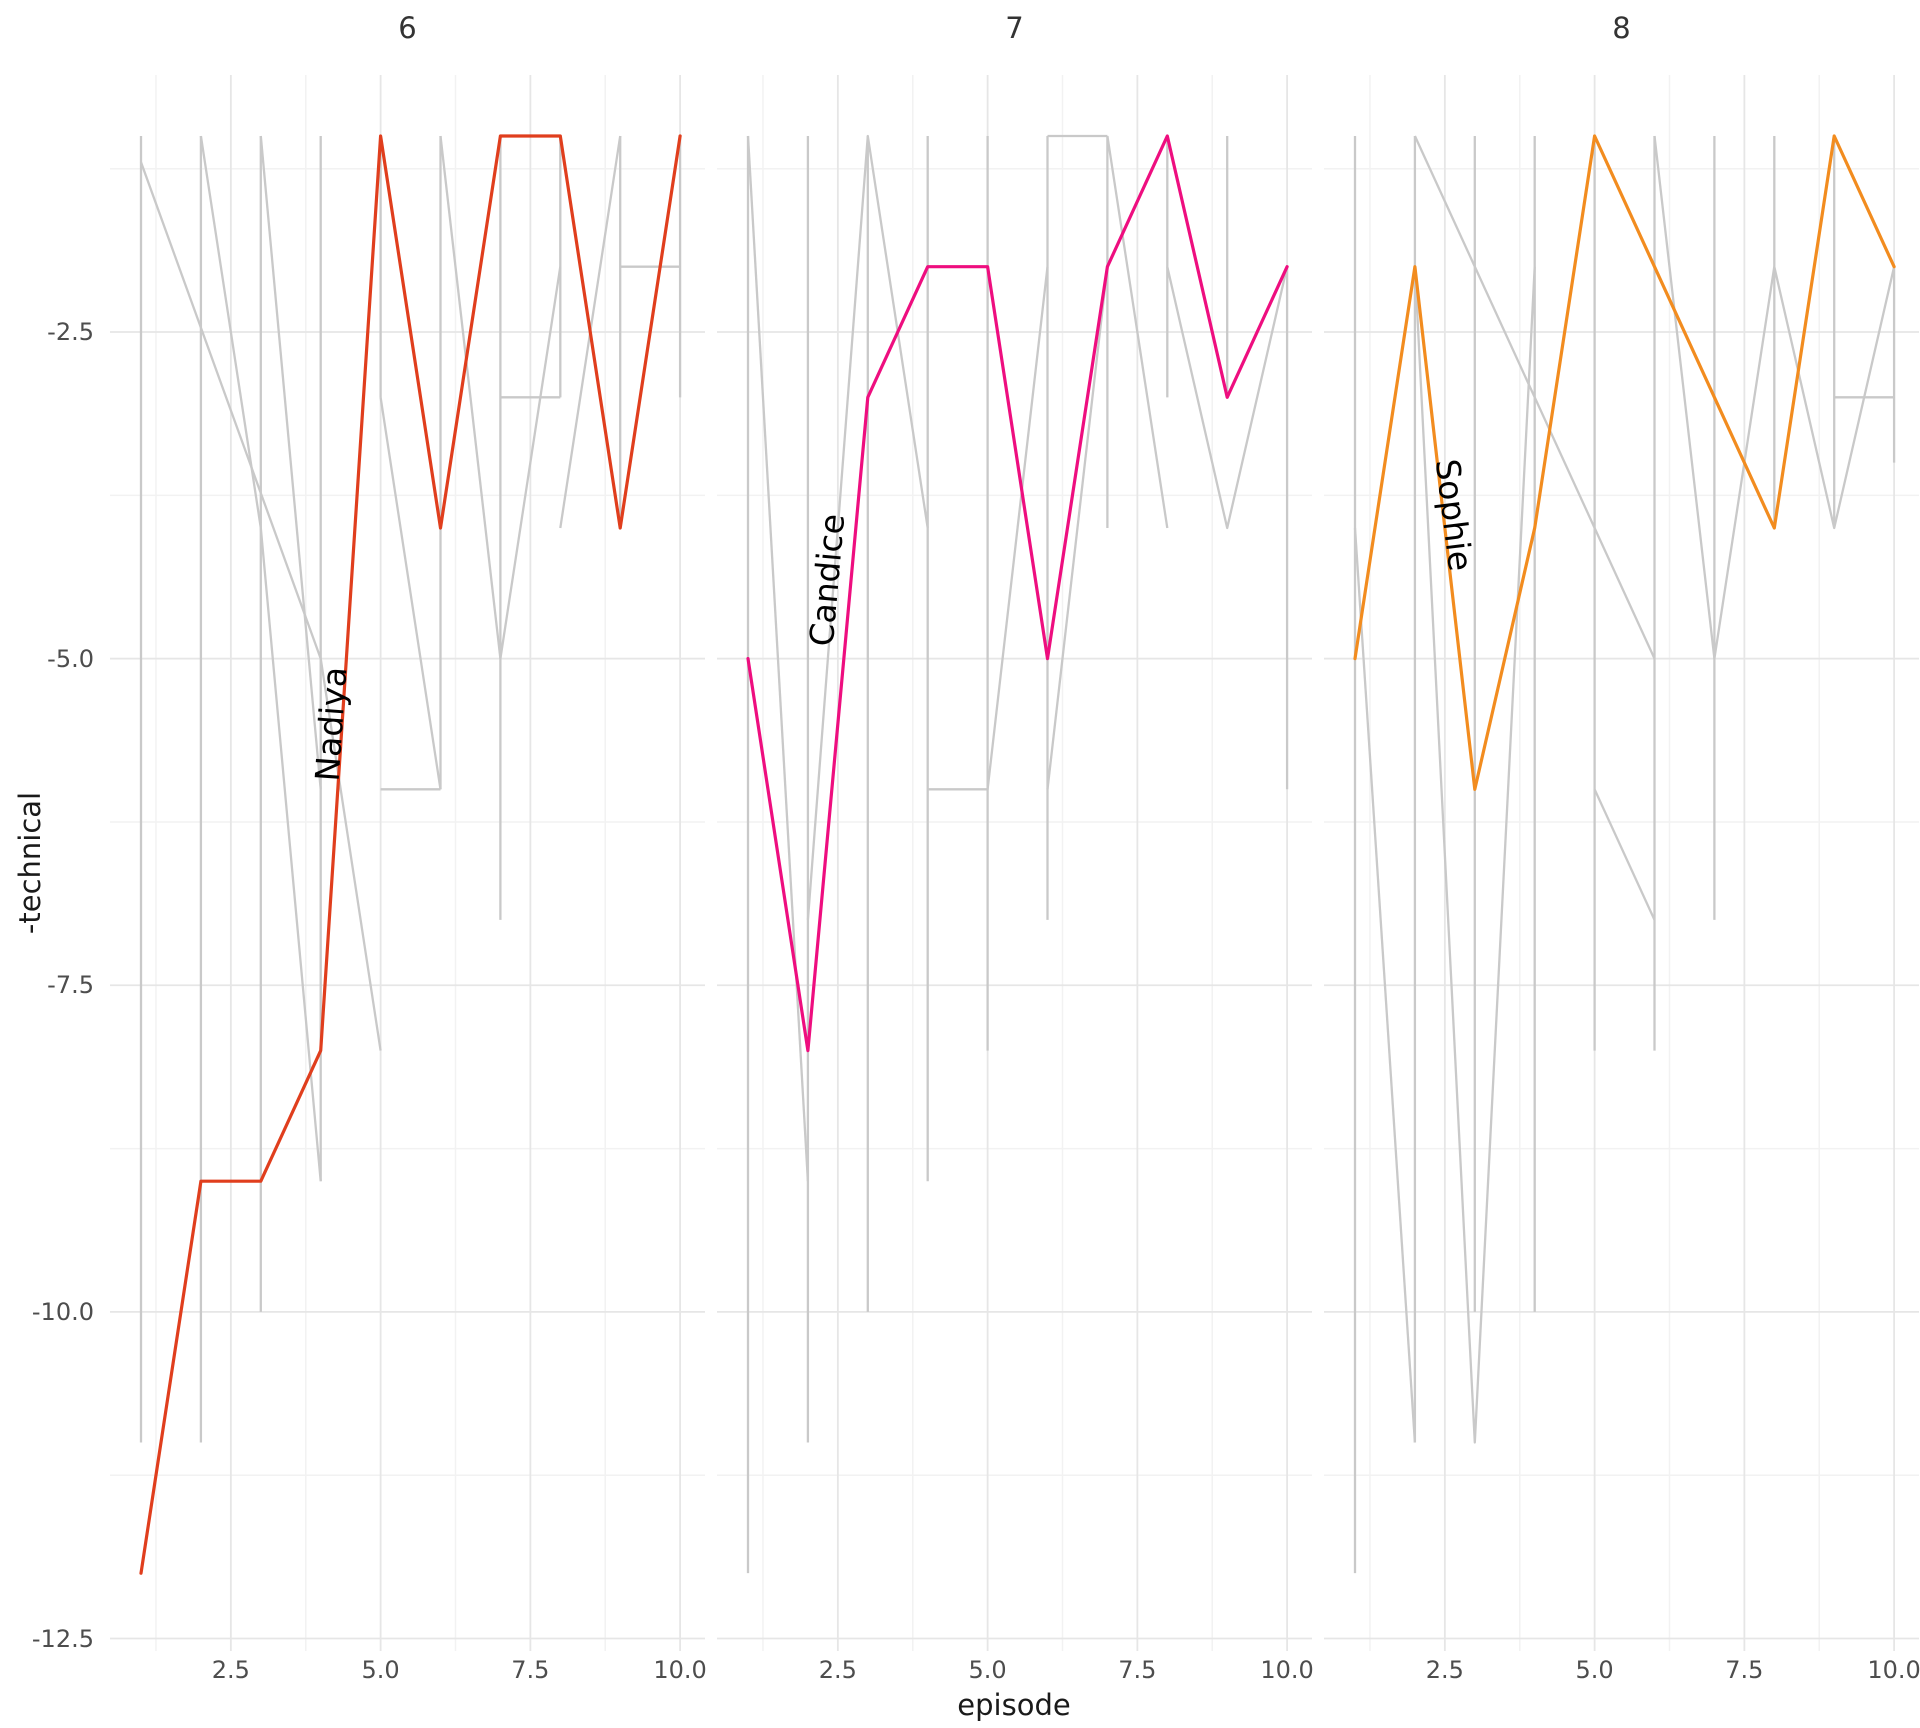  Describe the element at coordinates (1624, 462) in the screenshot. I see `highlighted-series-line` at that location.